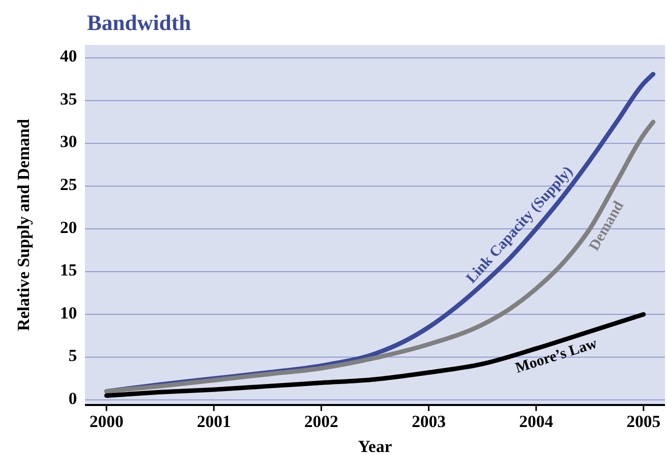 The width and height of the screenshot is (667, 455). I want to click on y-tick-label: 25, so click(68, 184).